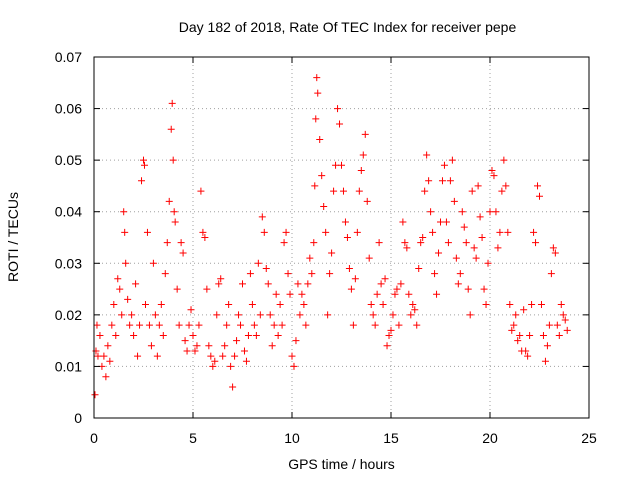 This screenshot has width=640, height=480. Describe the element at coordinates (78, 418) in the screenshot. I see `y-tick-label: 0` at that location.